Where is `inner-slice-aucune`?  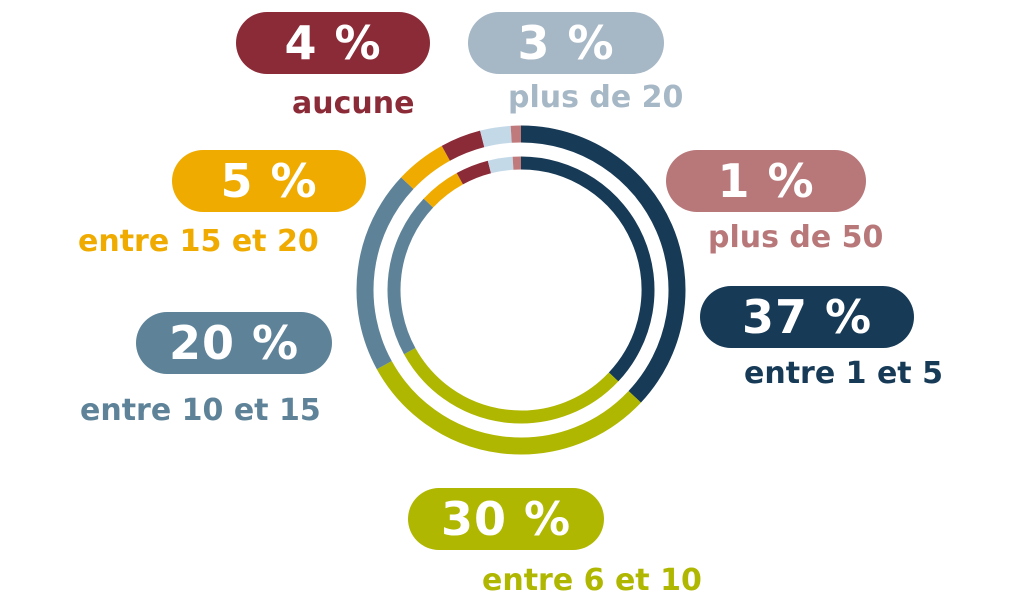 inner-slice-aucune is located at coordinates (474, 172).